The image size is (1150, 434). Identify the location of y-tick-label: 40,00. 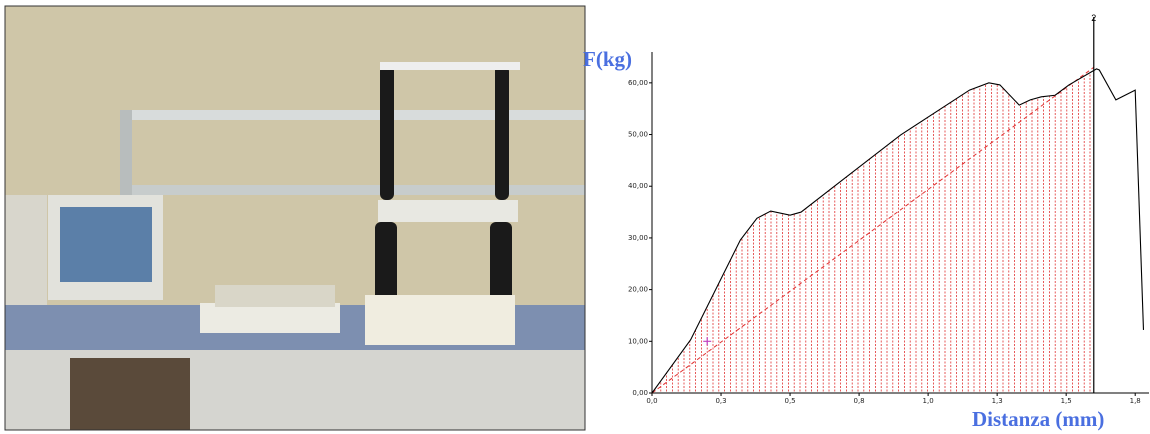
(638, 186).